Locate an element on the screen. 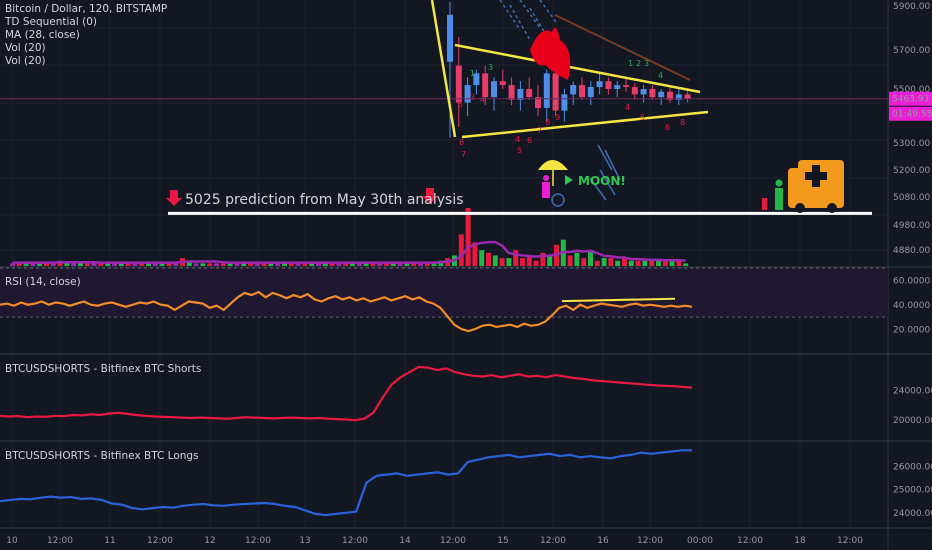 The width and height of the screenshot is (932, 550). rsi-line is located at coordinates (346, 311).